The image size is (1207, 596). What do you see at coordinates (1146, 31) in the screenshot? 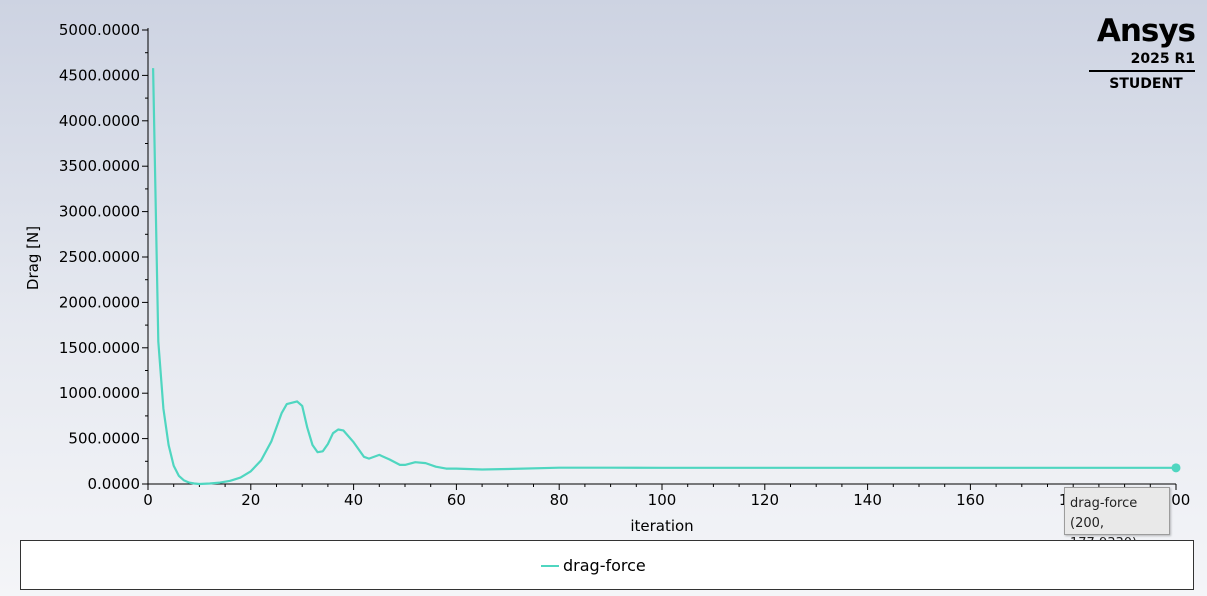
I see `logo-name: Ansys` at bounding box center [1146, 31].